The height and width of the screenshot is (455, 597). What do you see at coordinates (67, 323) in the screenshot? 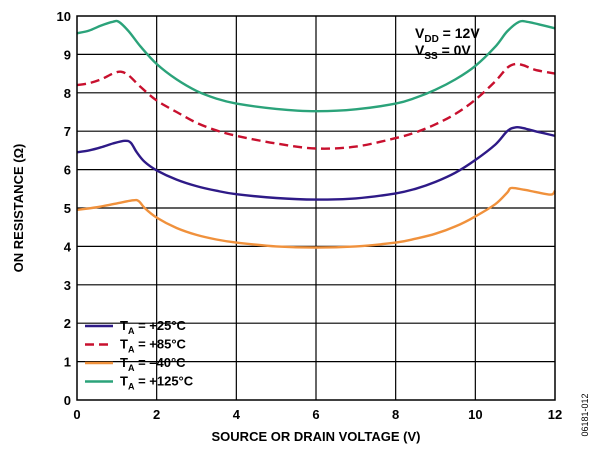
I see `y-tick-label: 2` at bounding box center [67, 323].